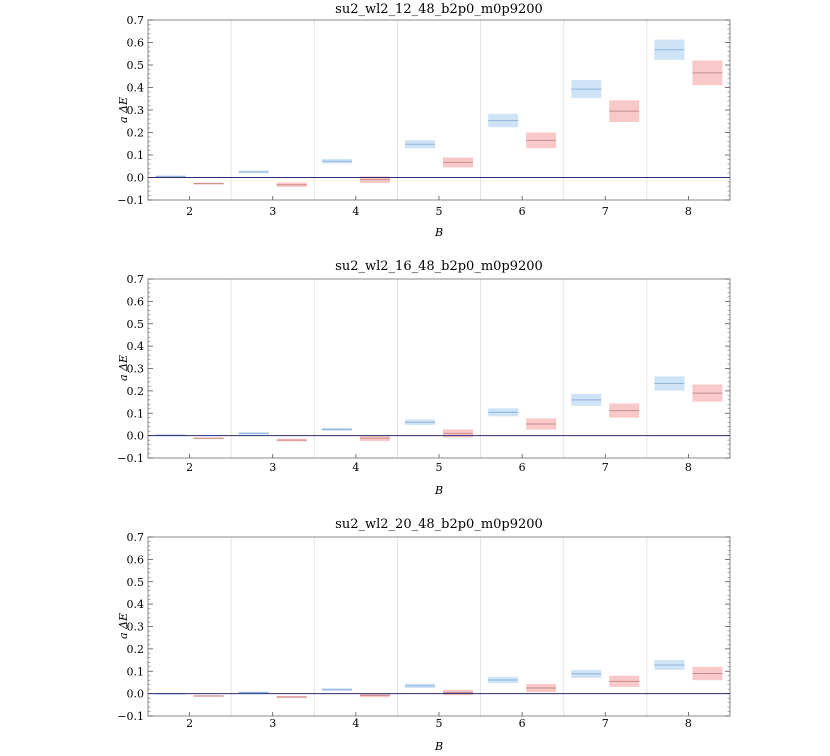 The image size is (830, 756). What do you see at coordinates (439, 524) in the screenshot?
I see `chart-title: su2_wl2_20_48_b2p0_m0p9200` at bounding box center [439, 524].